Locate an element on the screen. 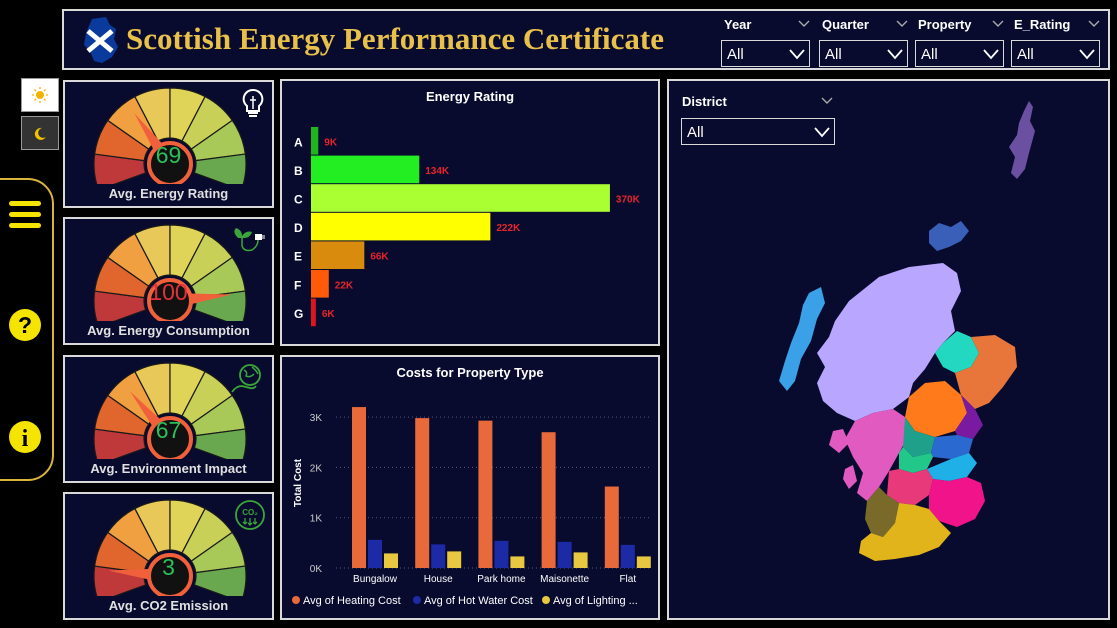 Image resolution: width=1117 pixels, height=628 pixels. map-region-stirling is located at coordinates (919, 437).